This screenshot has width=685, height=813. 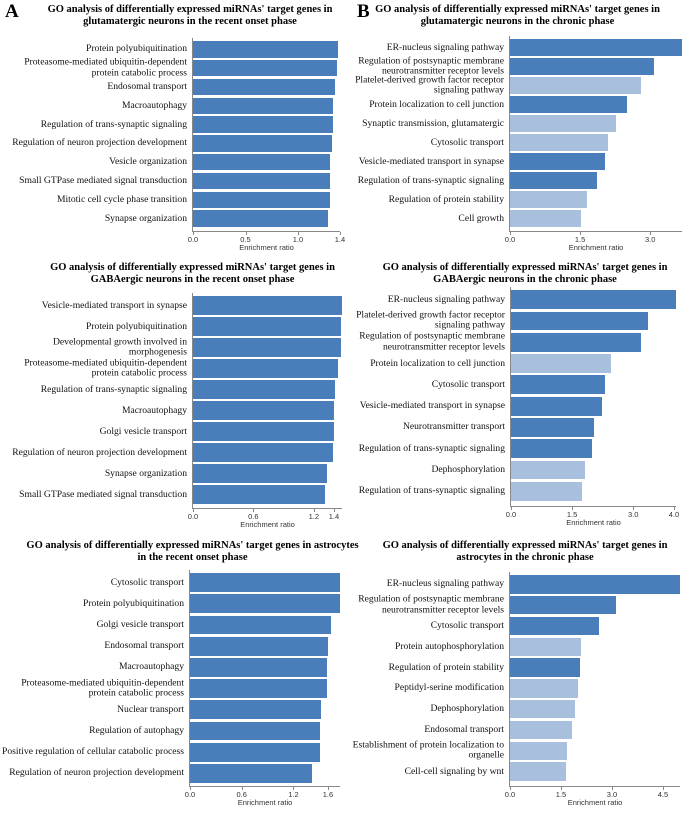 What do you see at coordinates (453, 427) in the screenshot?
I see `category-label: Neurotransmitter transport` at bounding box center [453, 427].